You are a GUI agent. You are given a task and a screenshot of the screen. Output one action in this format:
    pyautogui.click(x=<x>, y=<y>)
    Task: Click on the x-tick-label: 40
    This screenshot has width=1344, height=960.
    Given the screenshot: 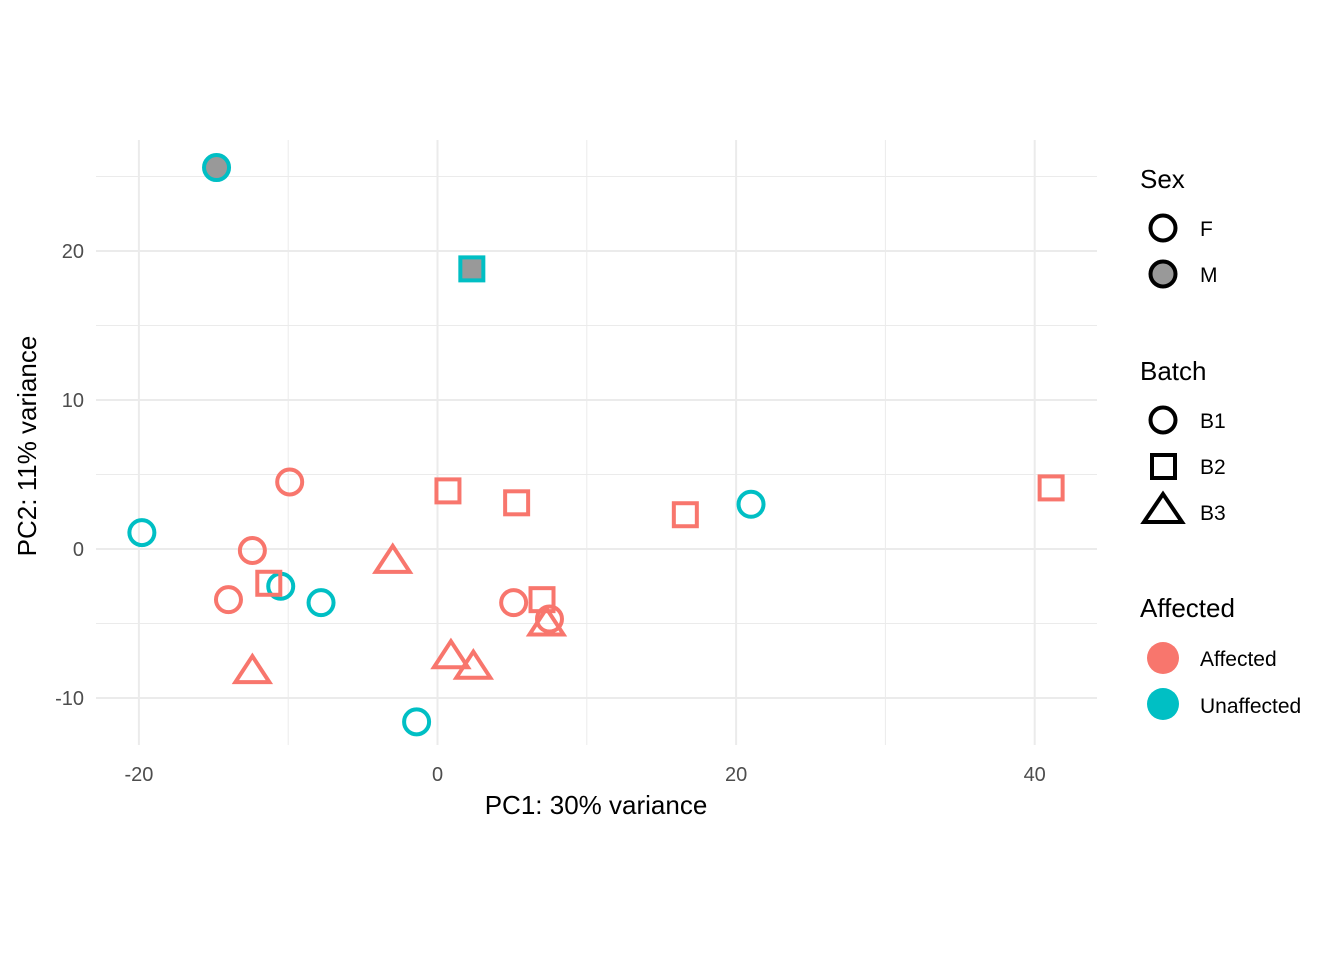 What is the action you would take?
    pyautogui.click(x=1035, y=775)
    